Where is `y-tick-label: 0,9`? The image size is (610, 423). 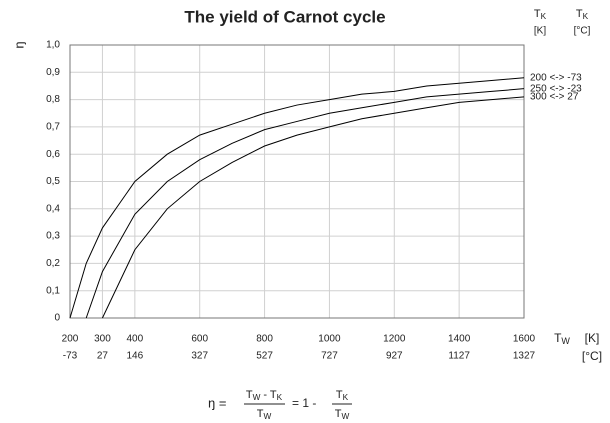
y-tick-label: 0,9 is located at coordinates (53, 72).